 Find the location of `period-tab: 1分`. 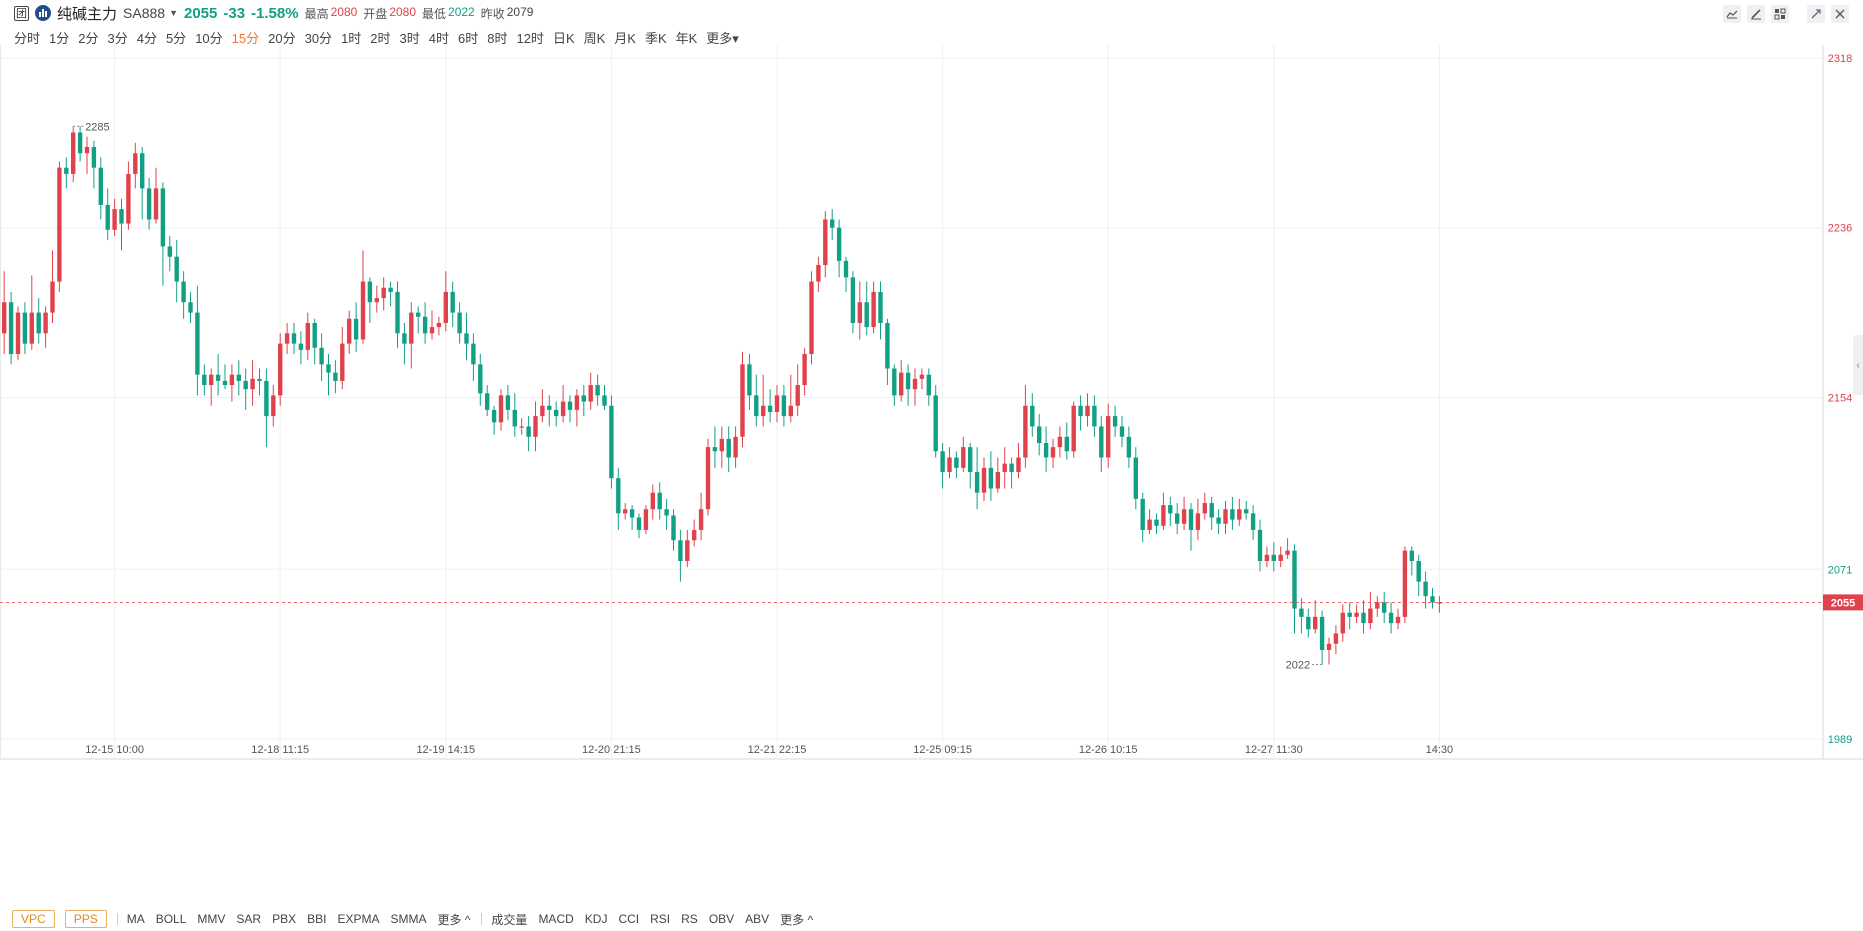

period-tab: 1分 is located at coordinates (59, 38).